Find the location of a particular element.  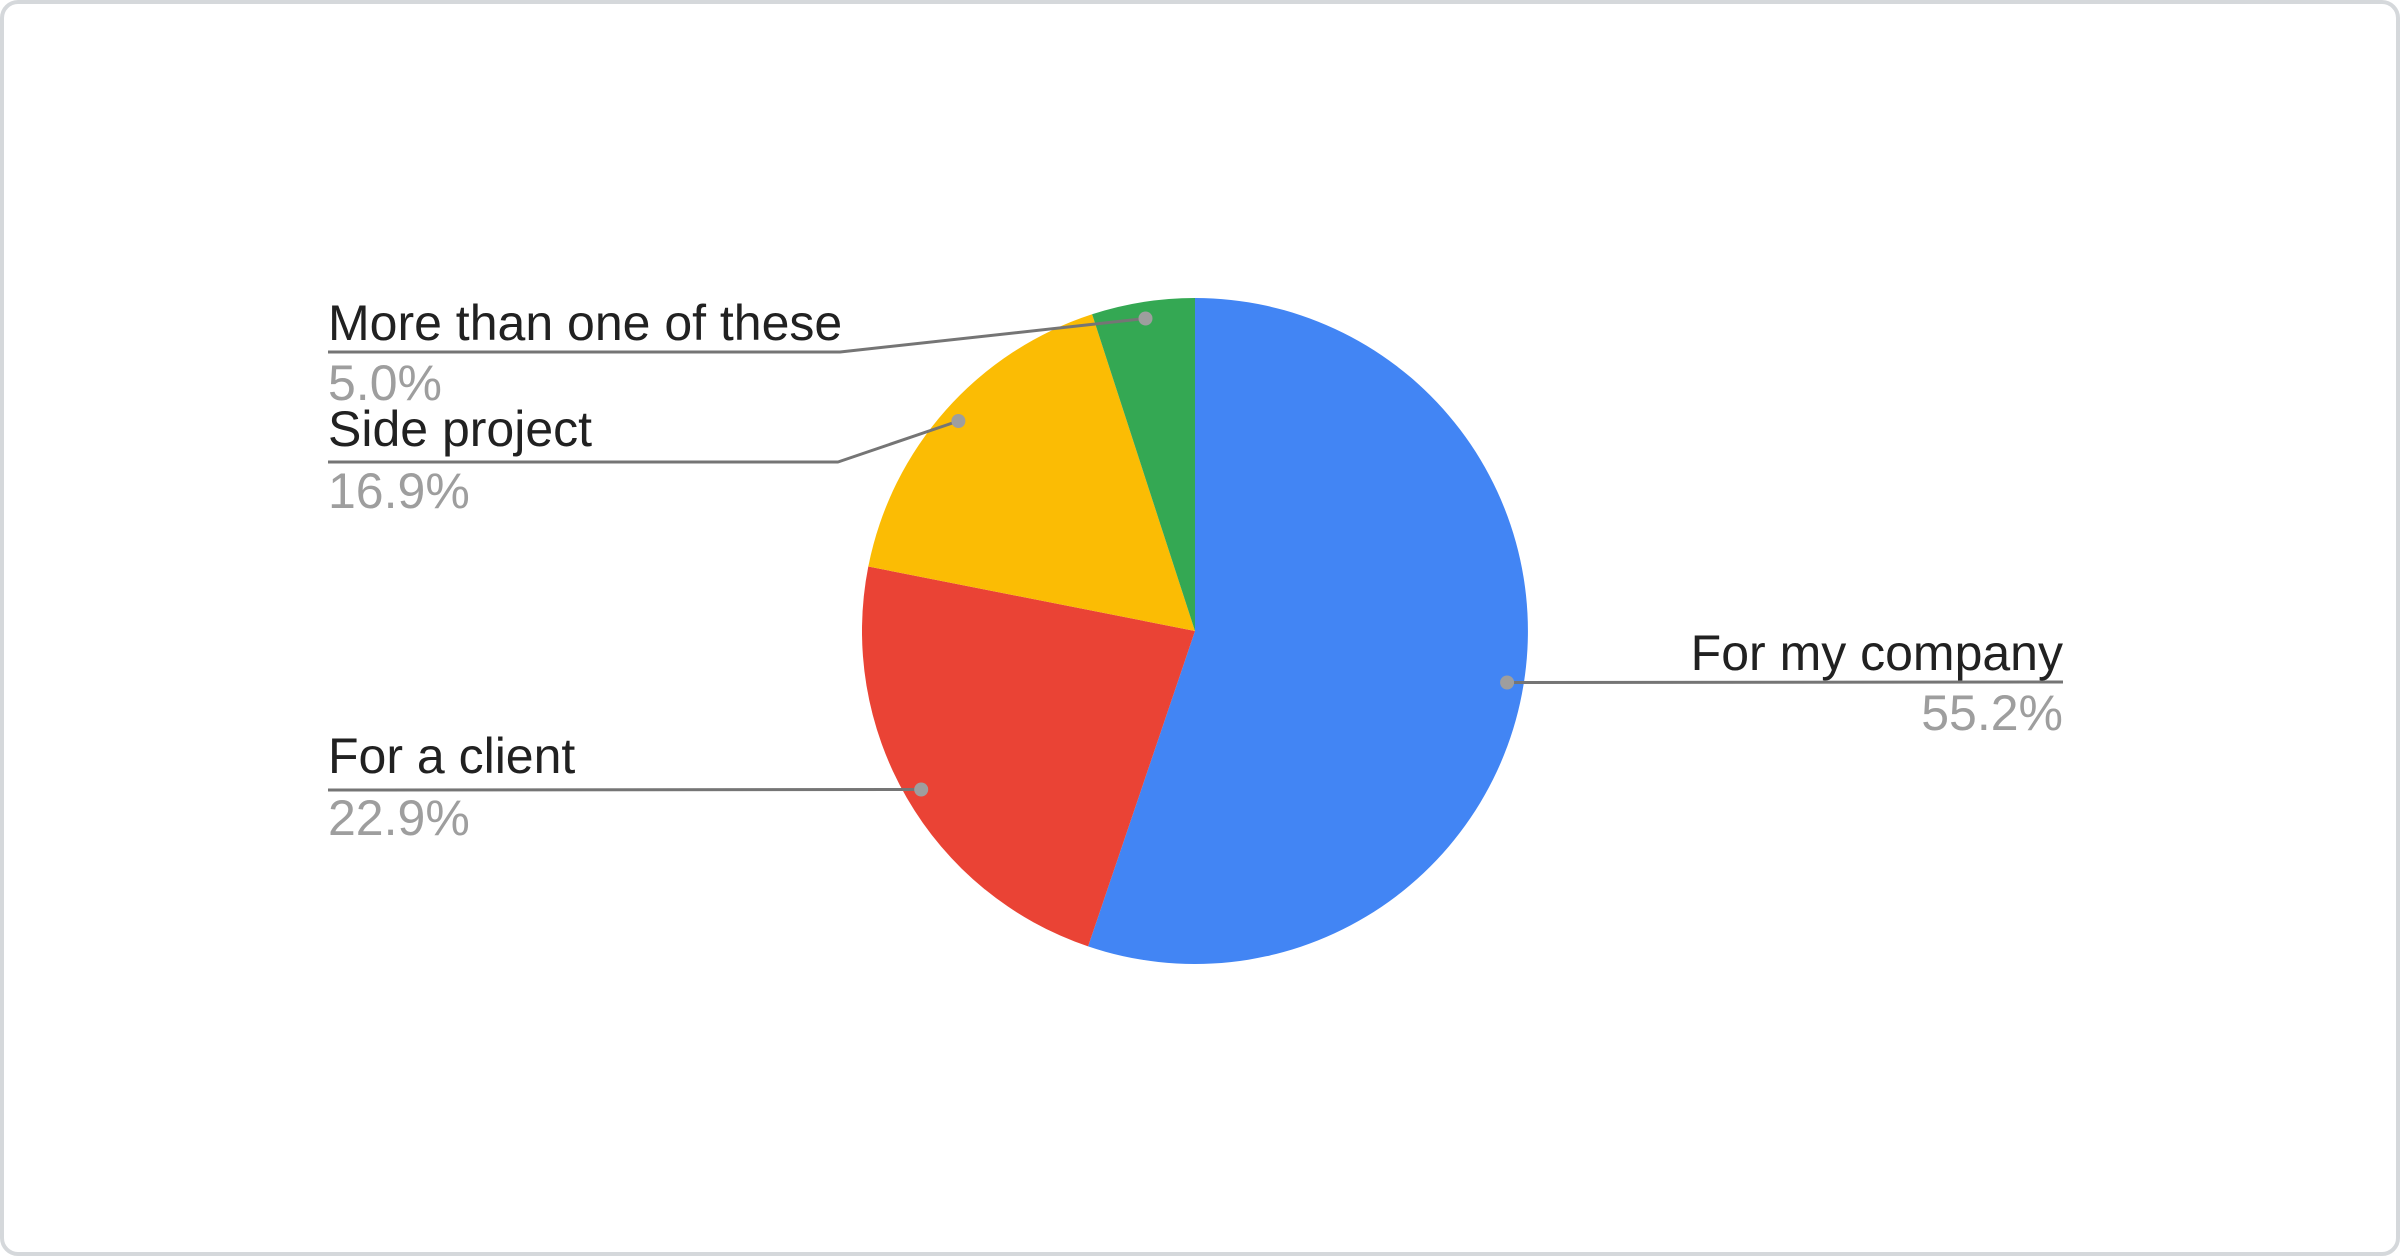

callout-side-project: Side project 16.9% is located at coordinates (647, 460).